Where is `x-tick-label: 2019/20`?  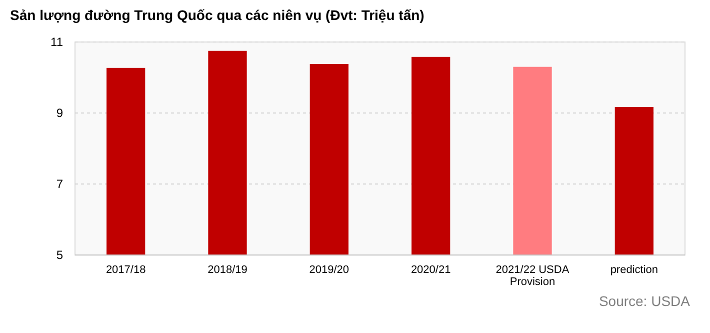 x-tick-label: 2019/20 is located at coordinates (329, 270).